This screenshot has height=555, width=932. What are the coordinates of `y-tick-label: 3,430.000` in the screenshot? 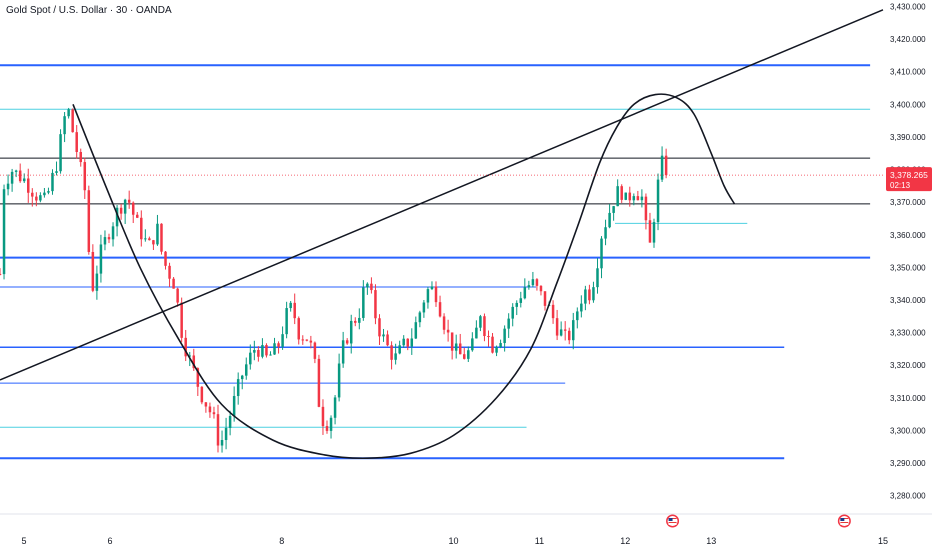 It's located at (908, 7).